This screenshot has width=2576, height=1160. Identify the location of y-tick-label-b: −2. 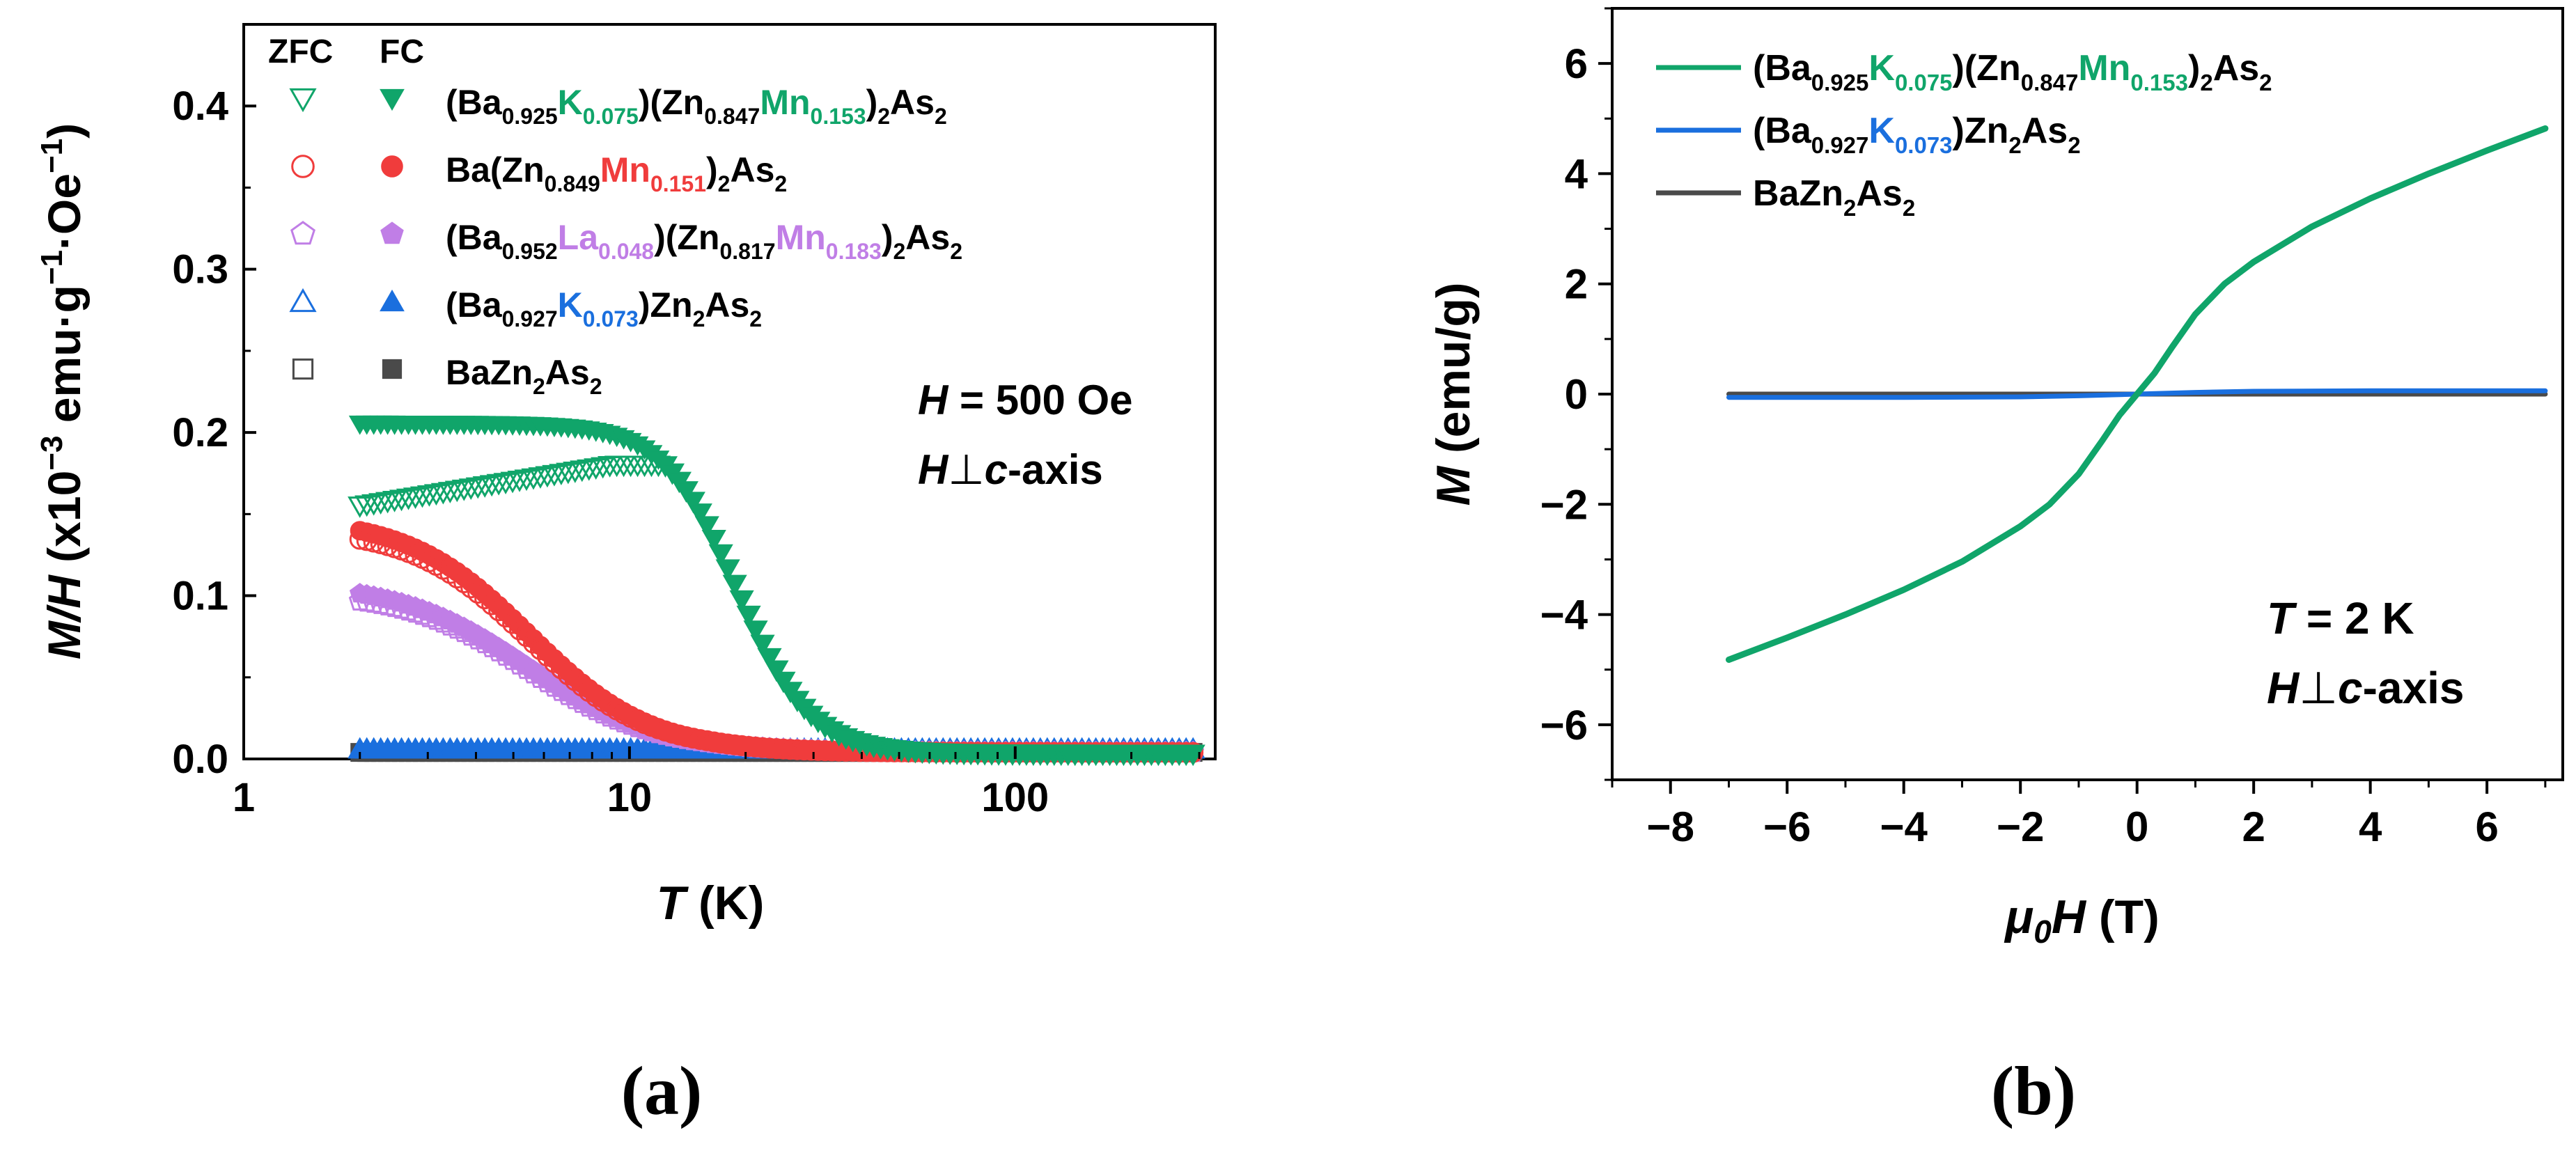
(1564, 504).